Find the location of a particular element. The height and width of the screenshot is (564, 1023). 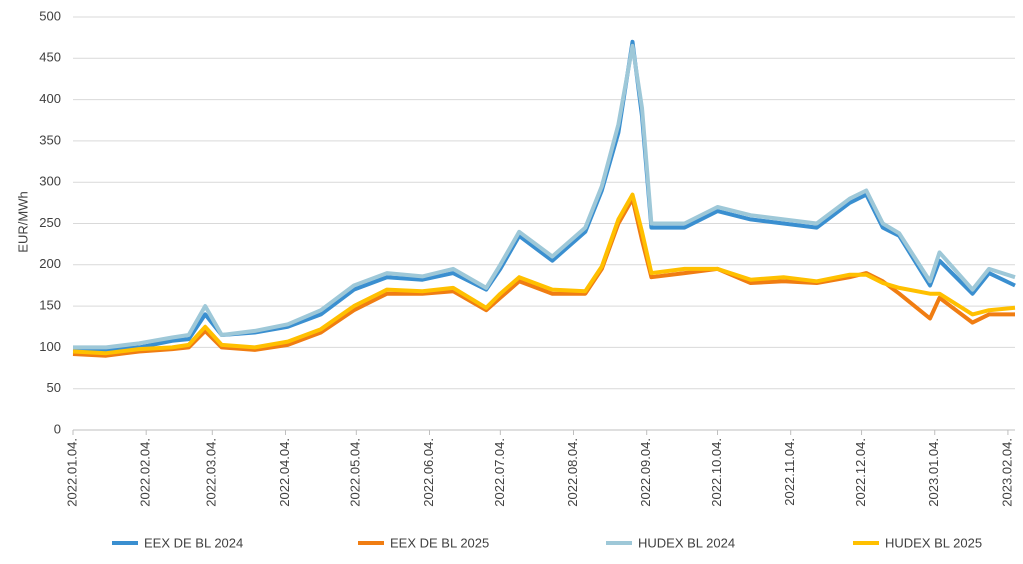

y-tick-label: 350 is located at coordinates (50, 139).